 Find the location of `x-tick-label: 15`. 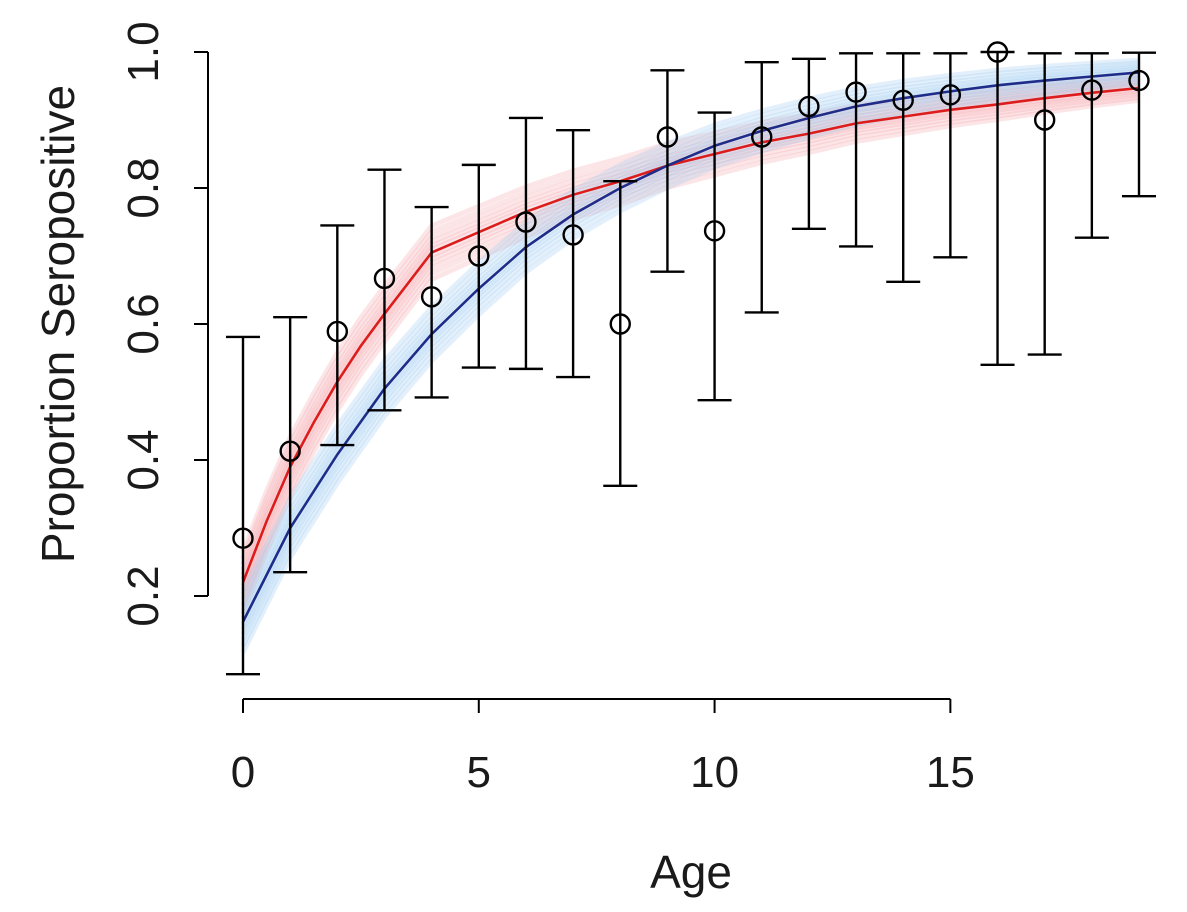

x-tick-label: 15 is located at coordinates (950, 772).